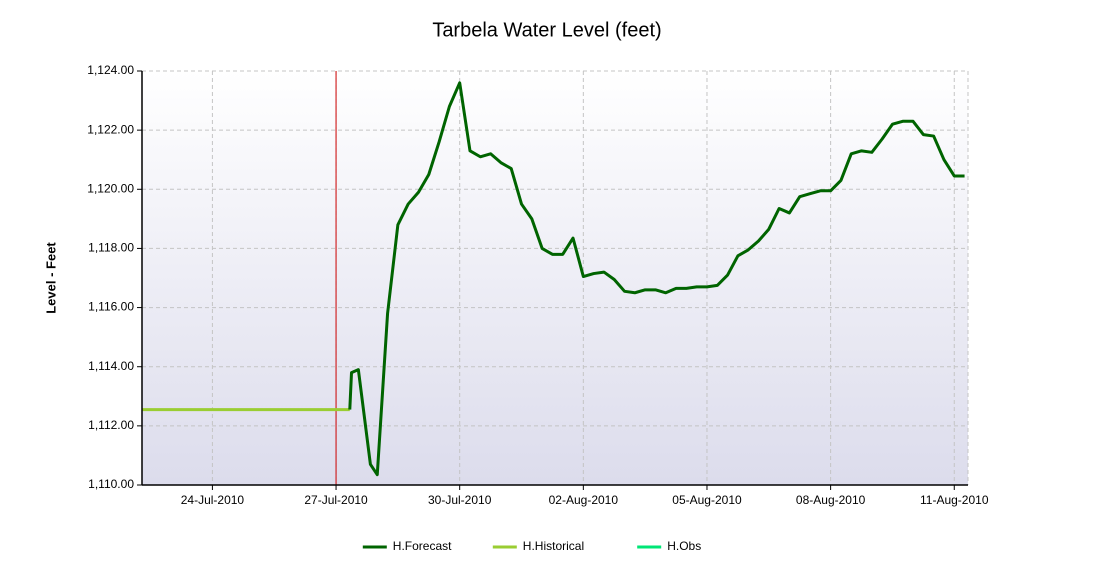 The height and width of the screenshot is (580, 1094). What do you see at coordinates (584, 500) in the screenshot?
I see `x-tick-label: 02-Aug-2010` at bounding box center [584, 500].